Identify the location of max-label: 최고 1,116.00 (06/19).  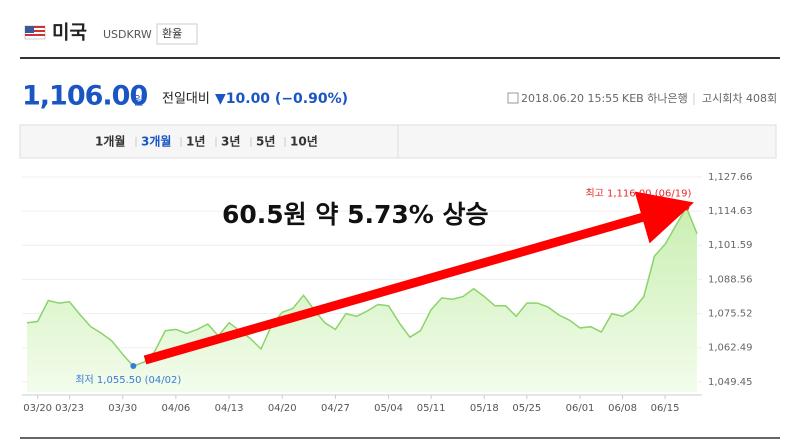
(638, 193).